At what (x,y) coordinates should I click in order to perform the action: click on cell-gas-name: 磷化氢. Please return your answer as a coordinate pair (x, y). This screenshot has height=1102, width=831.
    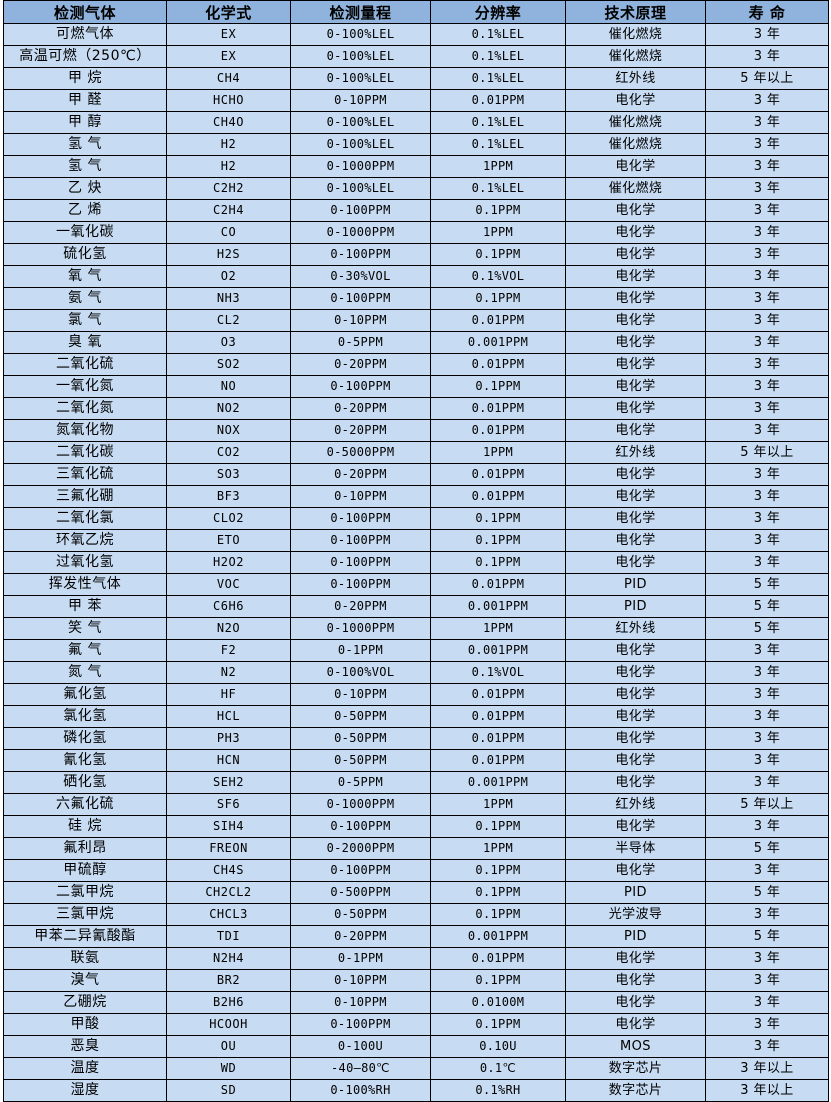
    Looking at the image, I should click on (85, 738).